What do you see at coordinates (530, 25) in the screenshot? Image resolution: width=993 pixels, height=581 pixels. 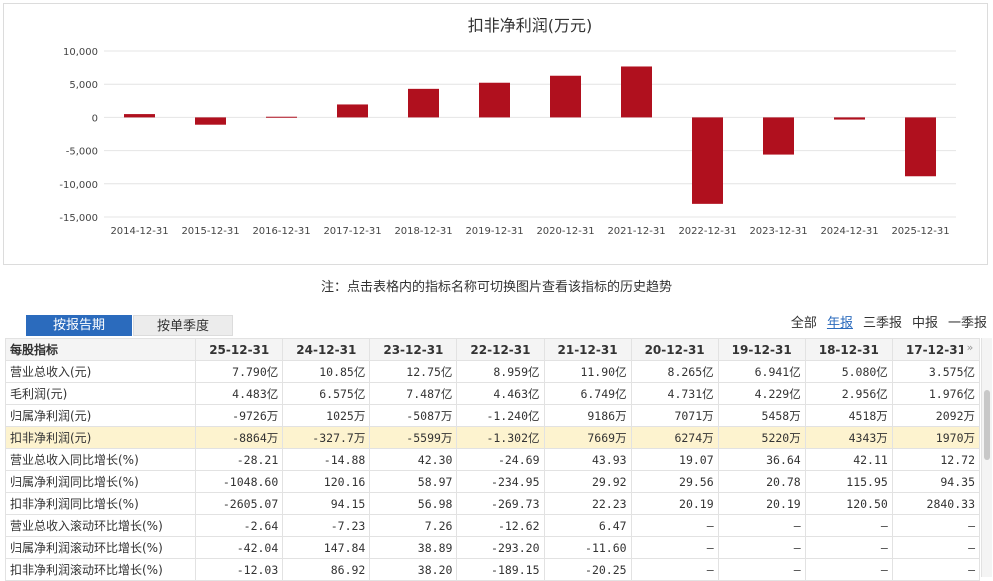 I see `chart-title: 扣非净利润(万元)` at bounding box center [530, 25].